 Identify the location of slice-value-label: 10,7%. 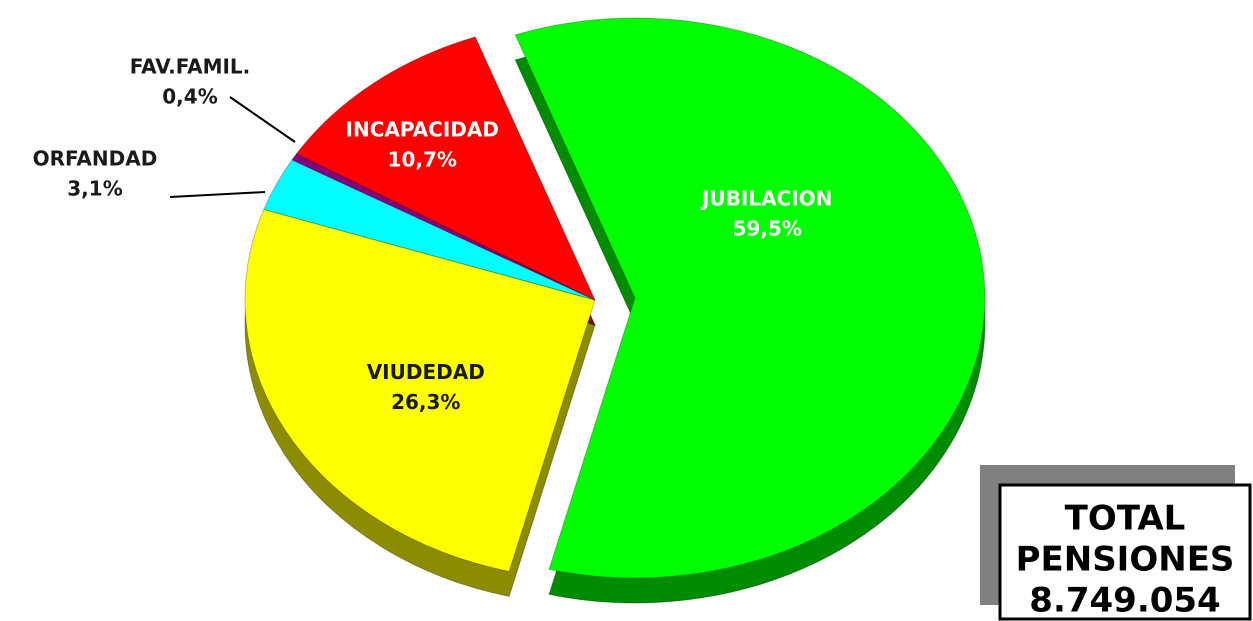
(422, 159).